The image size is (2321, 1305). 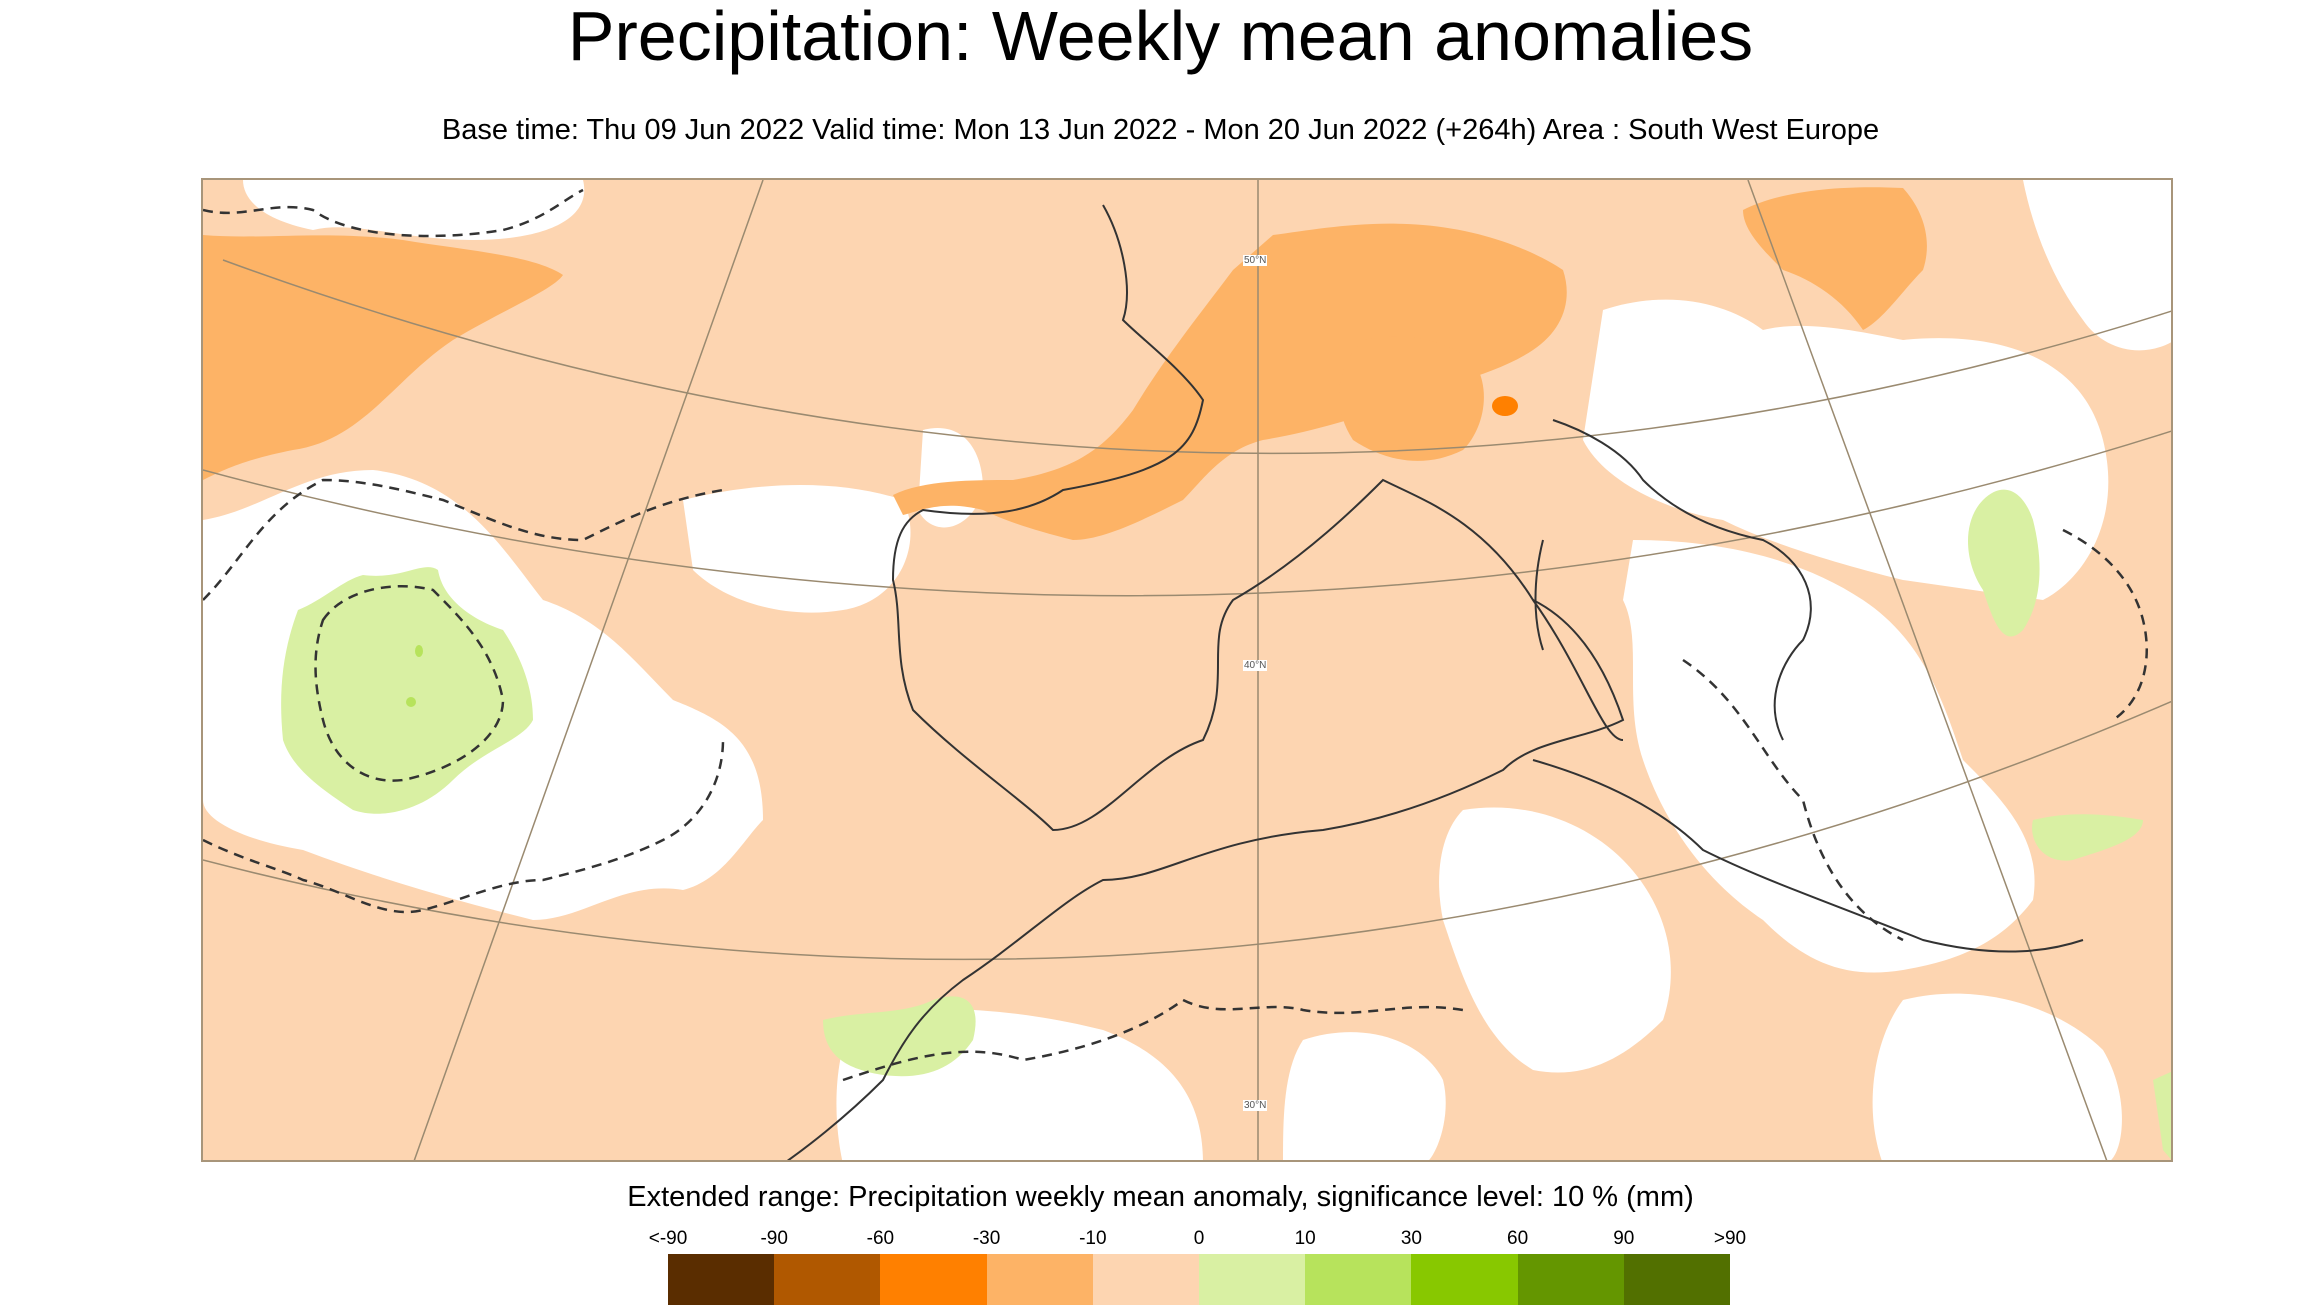 What do you see at coordinates (880, 1238) in the screenshot?
I see `legend-label: -60` at bounding box center [880, 1238].